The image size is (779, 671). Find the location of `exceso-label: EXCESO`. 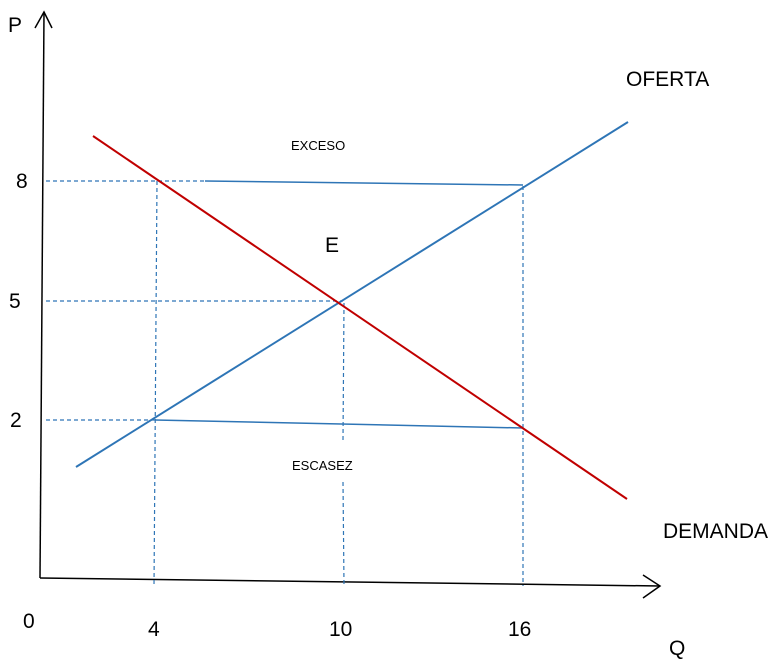

exceso-label: EXCESO is located at coordinates (318, 145).